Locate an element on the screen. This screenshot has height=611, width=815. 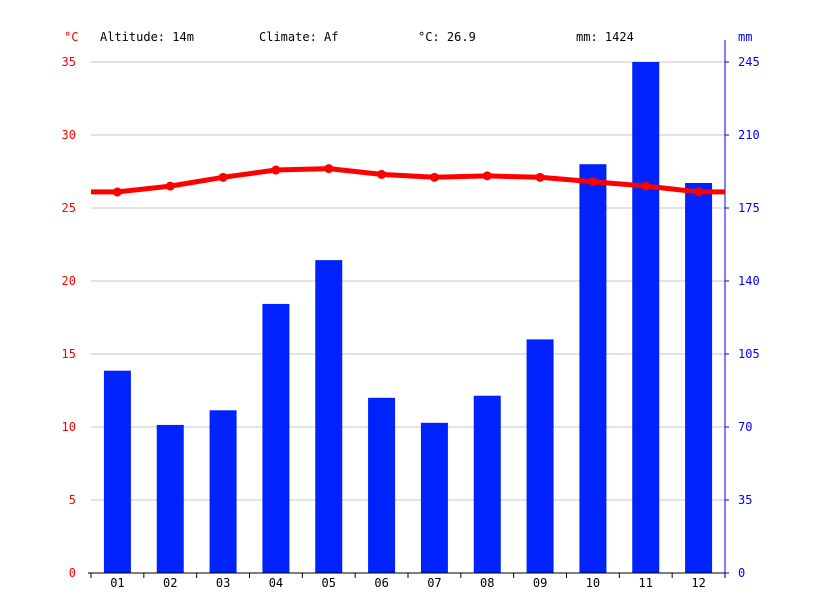
y2-tick-label: 70 is located at coordinates (745, 427).